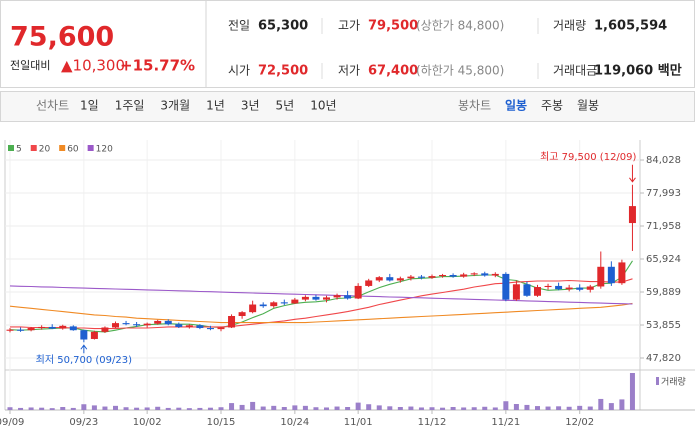 The height and width of the screenshot is (431, 695). Describe the element at coordinates (239, 71) in the screenshot. I see `stat-label: 시가` at that location.